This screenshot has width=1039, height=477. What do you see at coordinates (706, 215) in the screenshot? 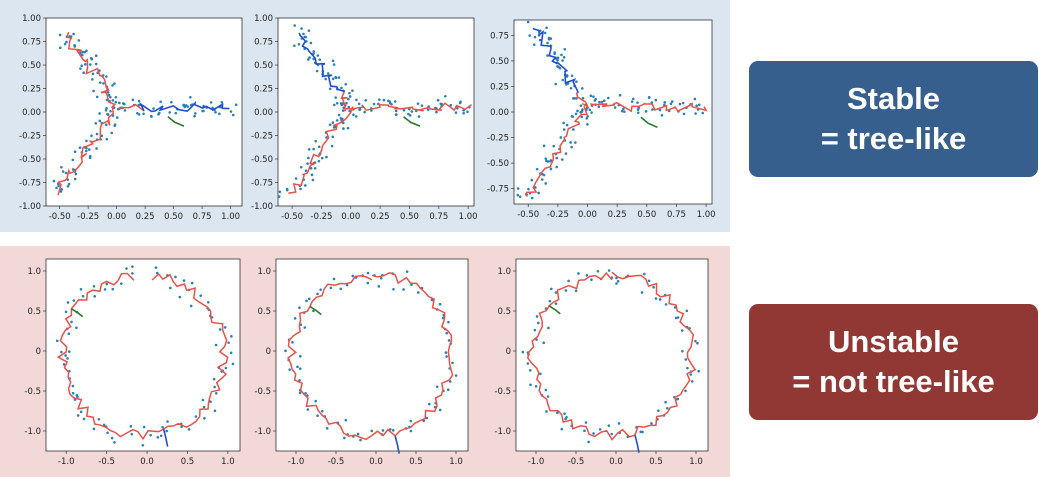
I see `x-tick-label: 1.00` at bounding box center [706, 215].